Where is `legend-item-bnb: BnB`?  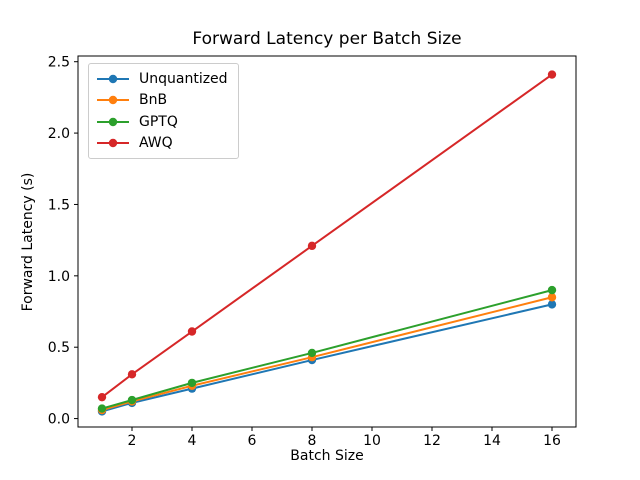 legend-item-bnb: BnB is located at coordinates (162, 101).